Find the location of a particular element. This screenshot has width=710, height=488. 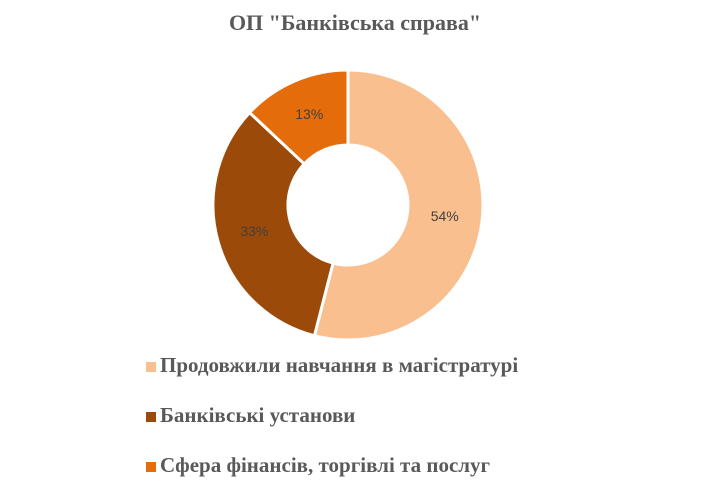

legend-label: Банківські установи is located at coordinates (257, 415).